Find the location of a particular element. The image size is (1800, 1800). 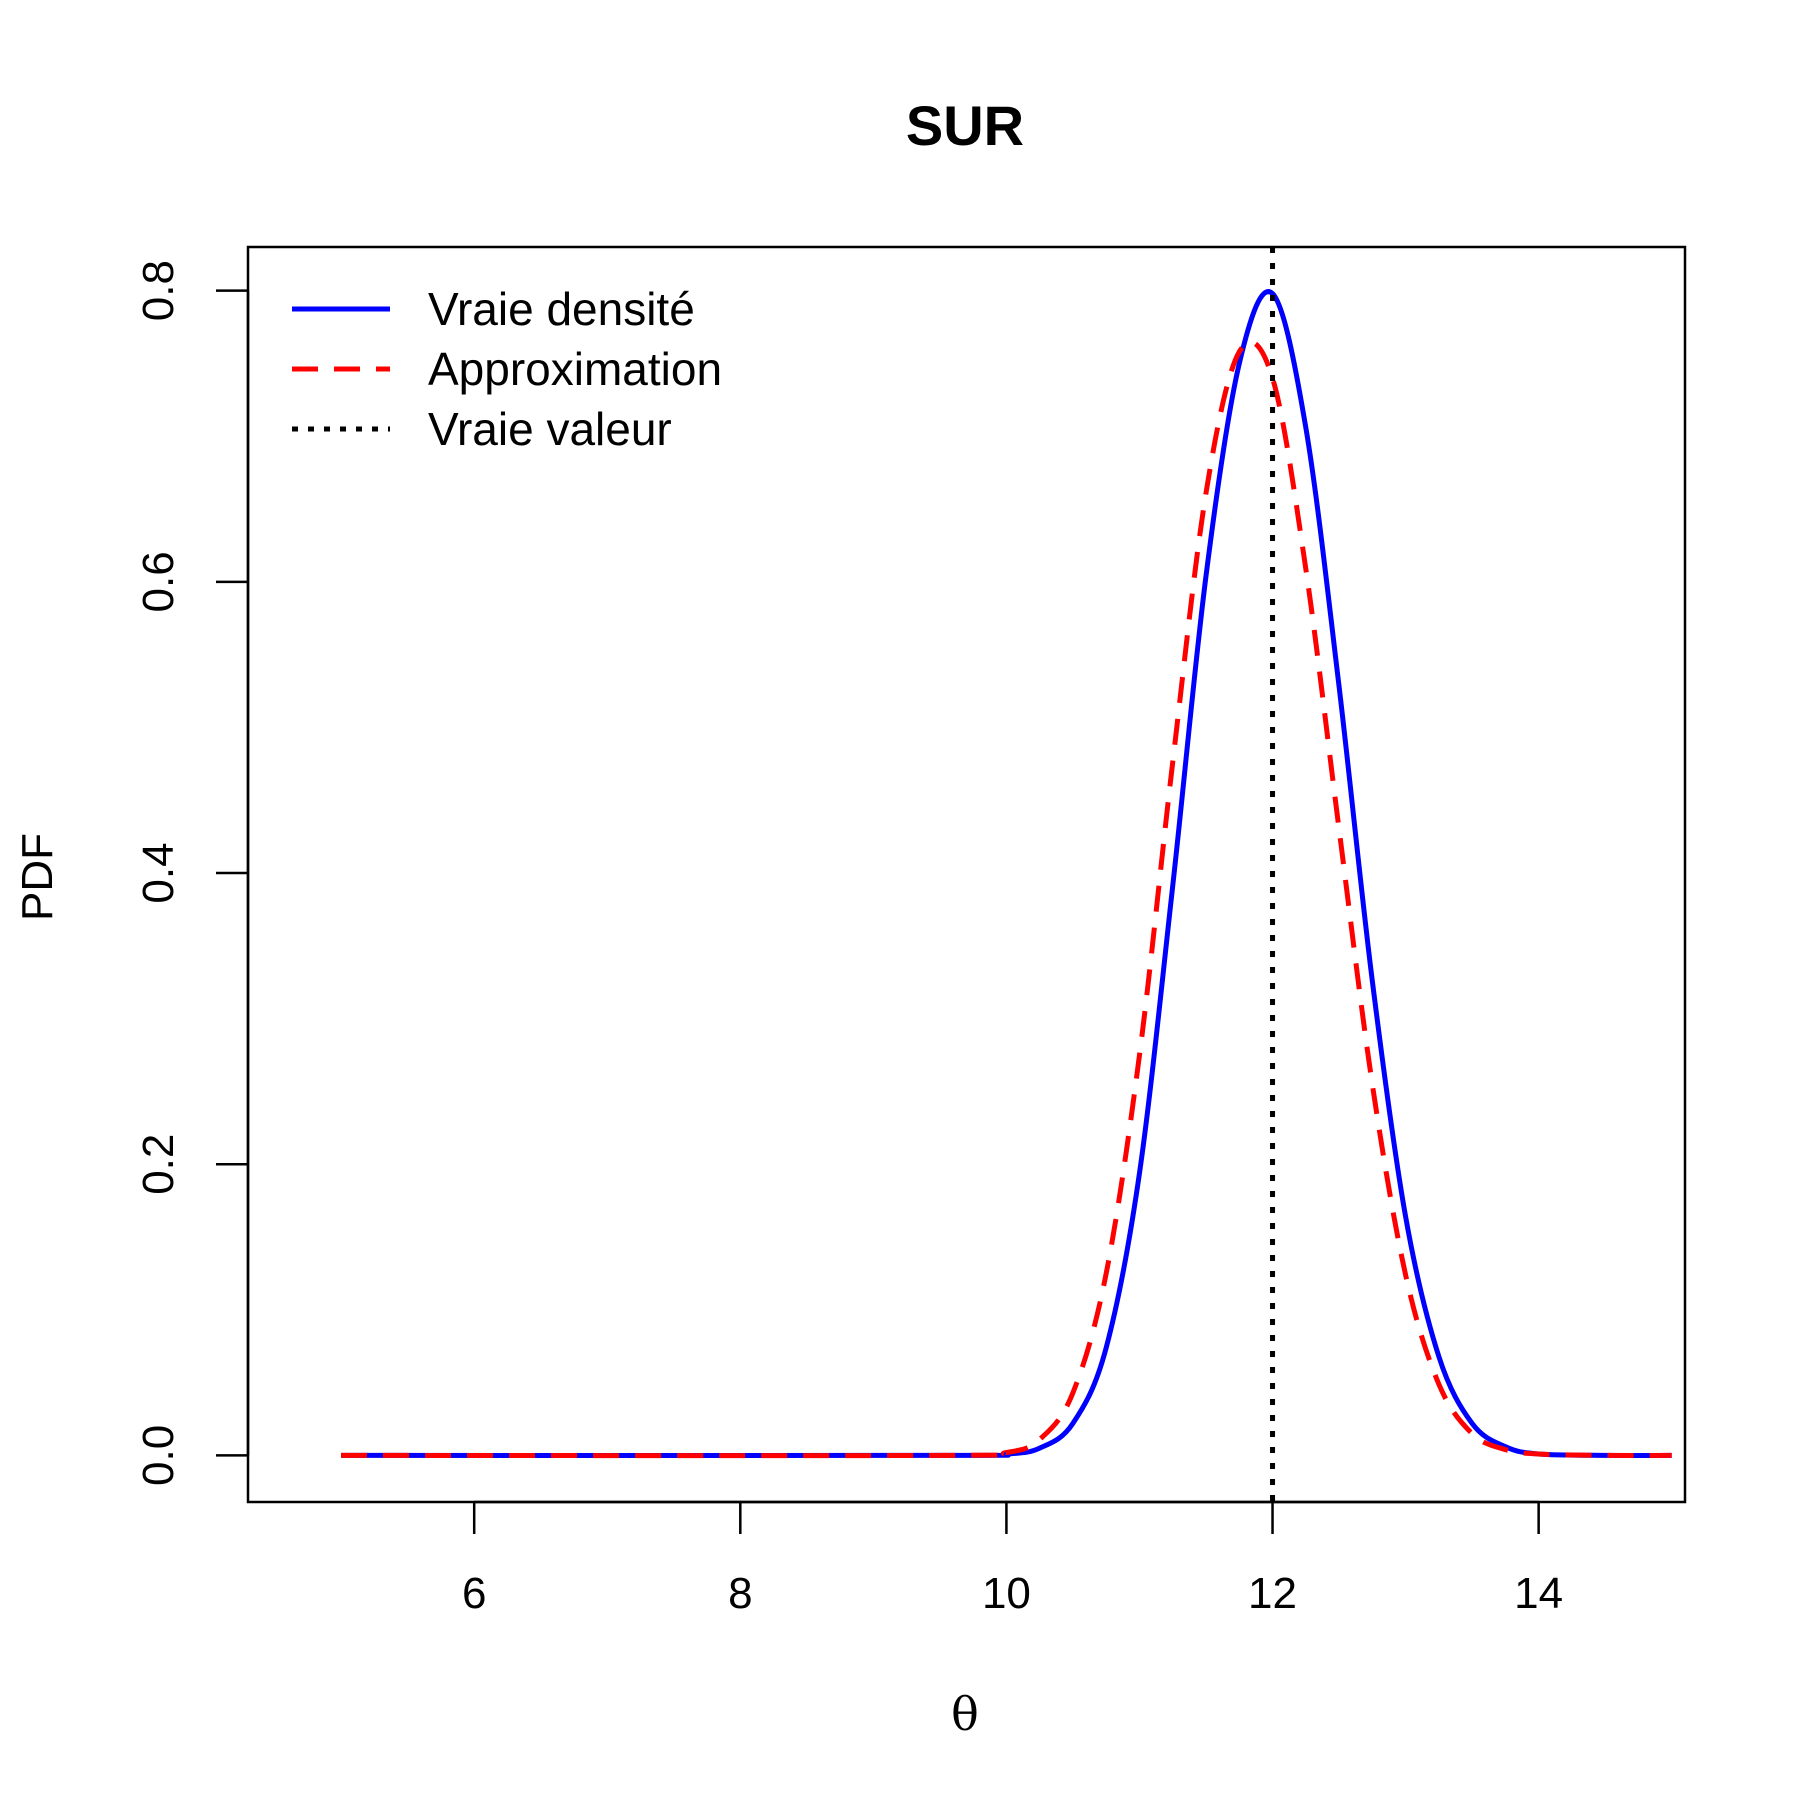

y-tick-label: 0.8 is located at coordinates (158, 290).